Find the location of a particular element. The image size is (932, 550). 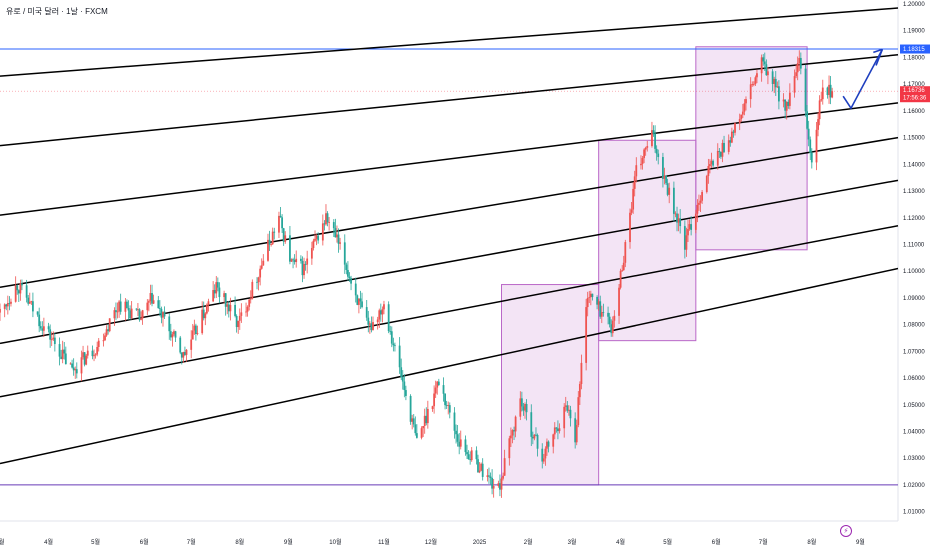

time-tick-17: 8월 is located at coordinates (811, 542).